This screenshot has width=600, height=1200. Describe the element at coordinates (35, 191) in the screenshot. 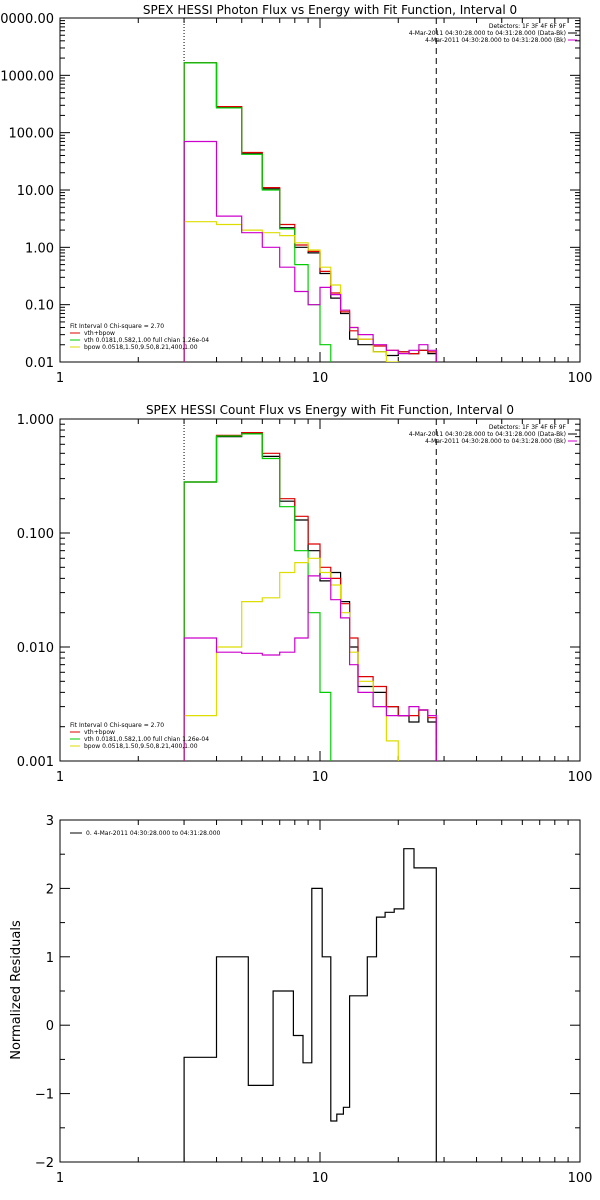

I see `y-tick-label: 10.00` at that location.